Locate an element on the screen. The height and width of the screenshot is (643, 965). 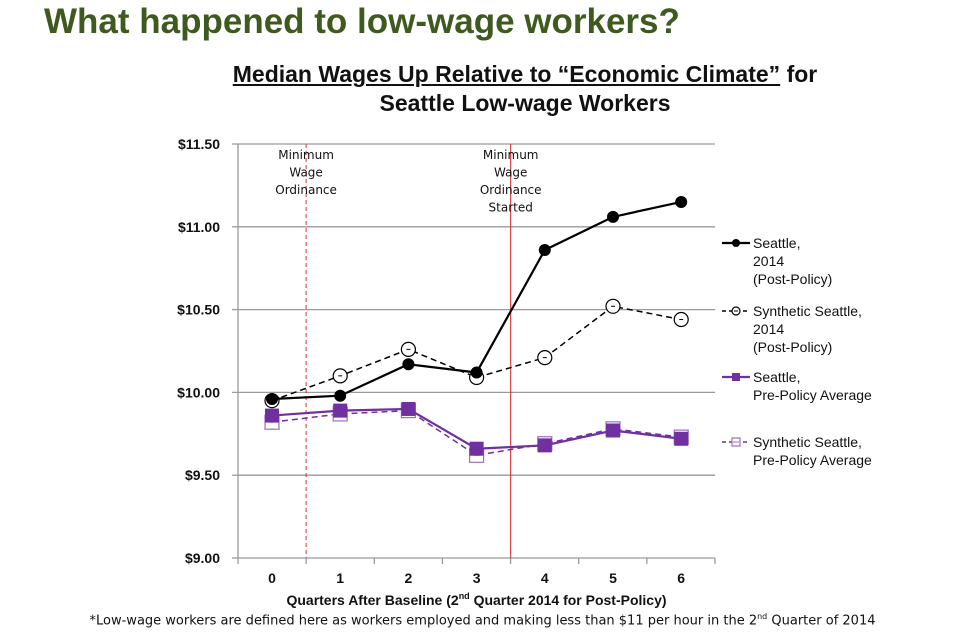
x-tick-label: 5 is located at coordinates (613, 578).